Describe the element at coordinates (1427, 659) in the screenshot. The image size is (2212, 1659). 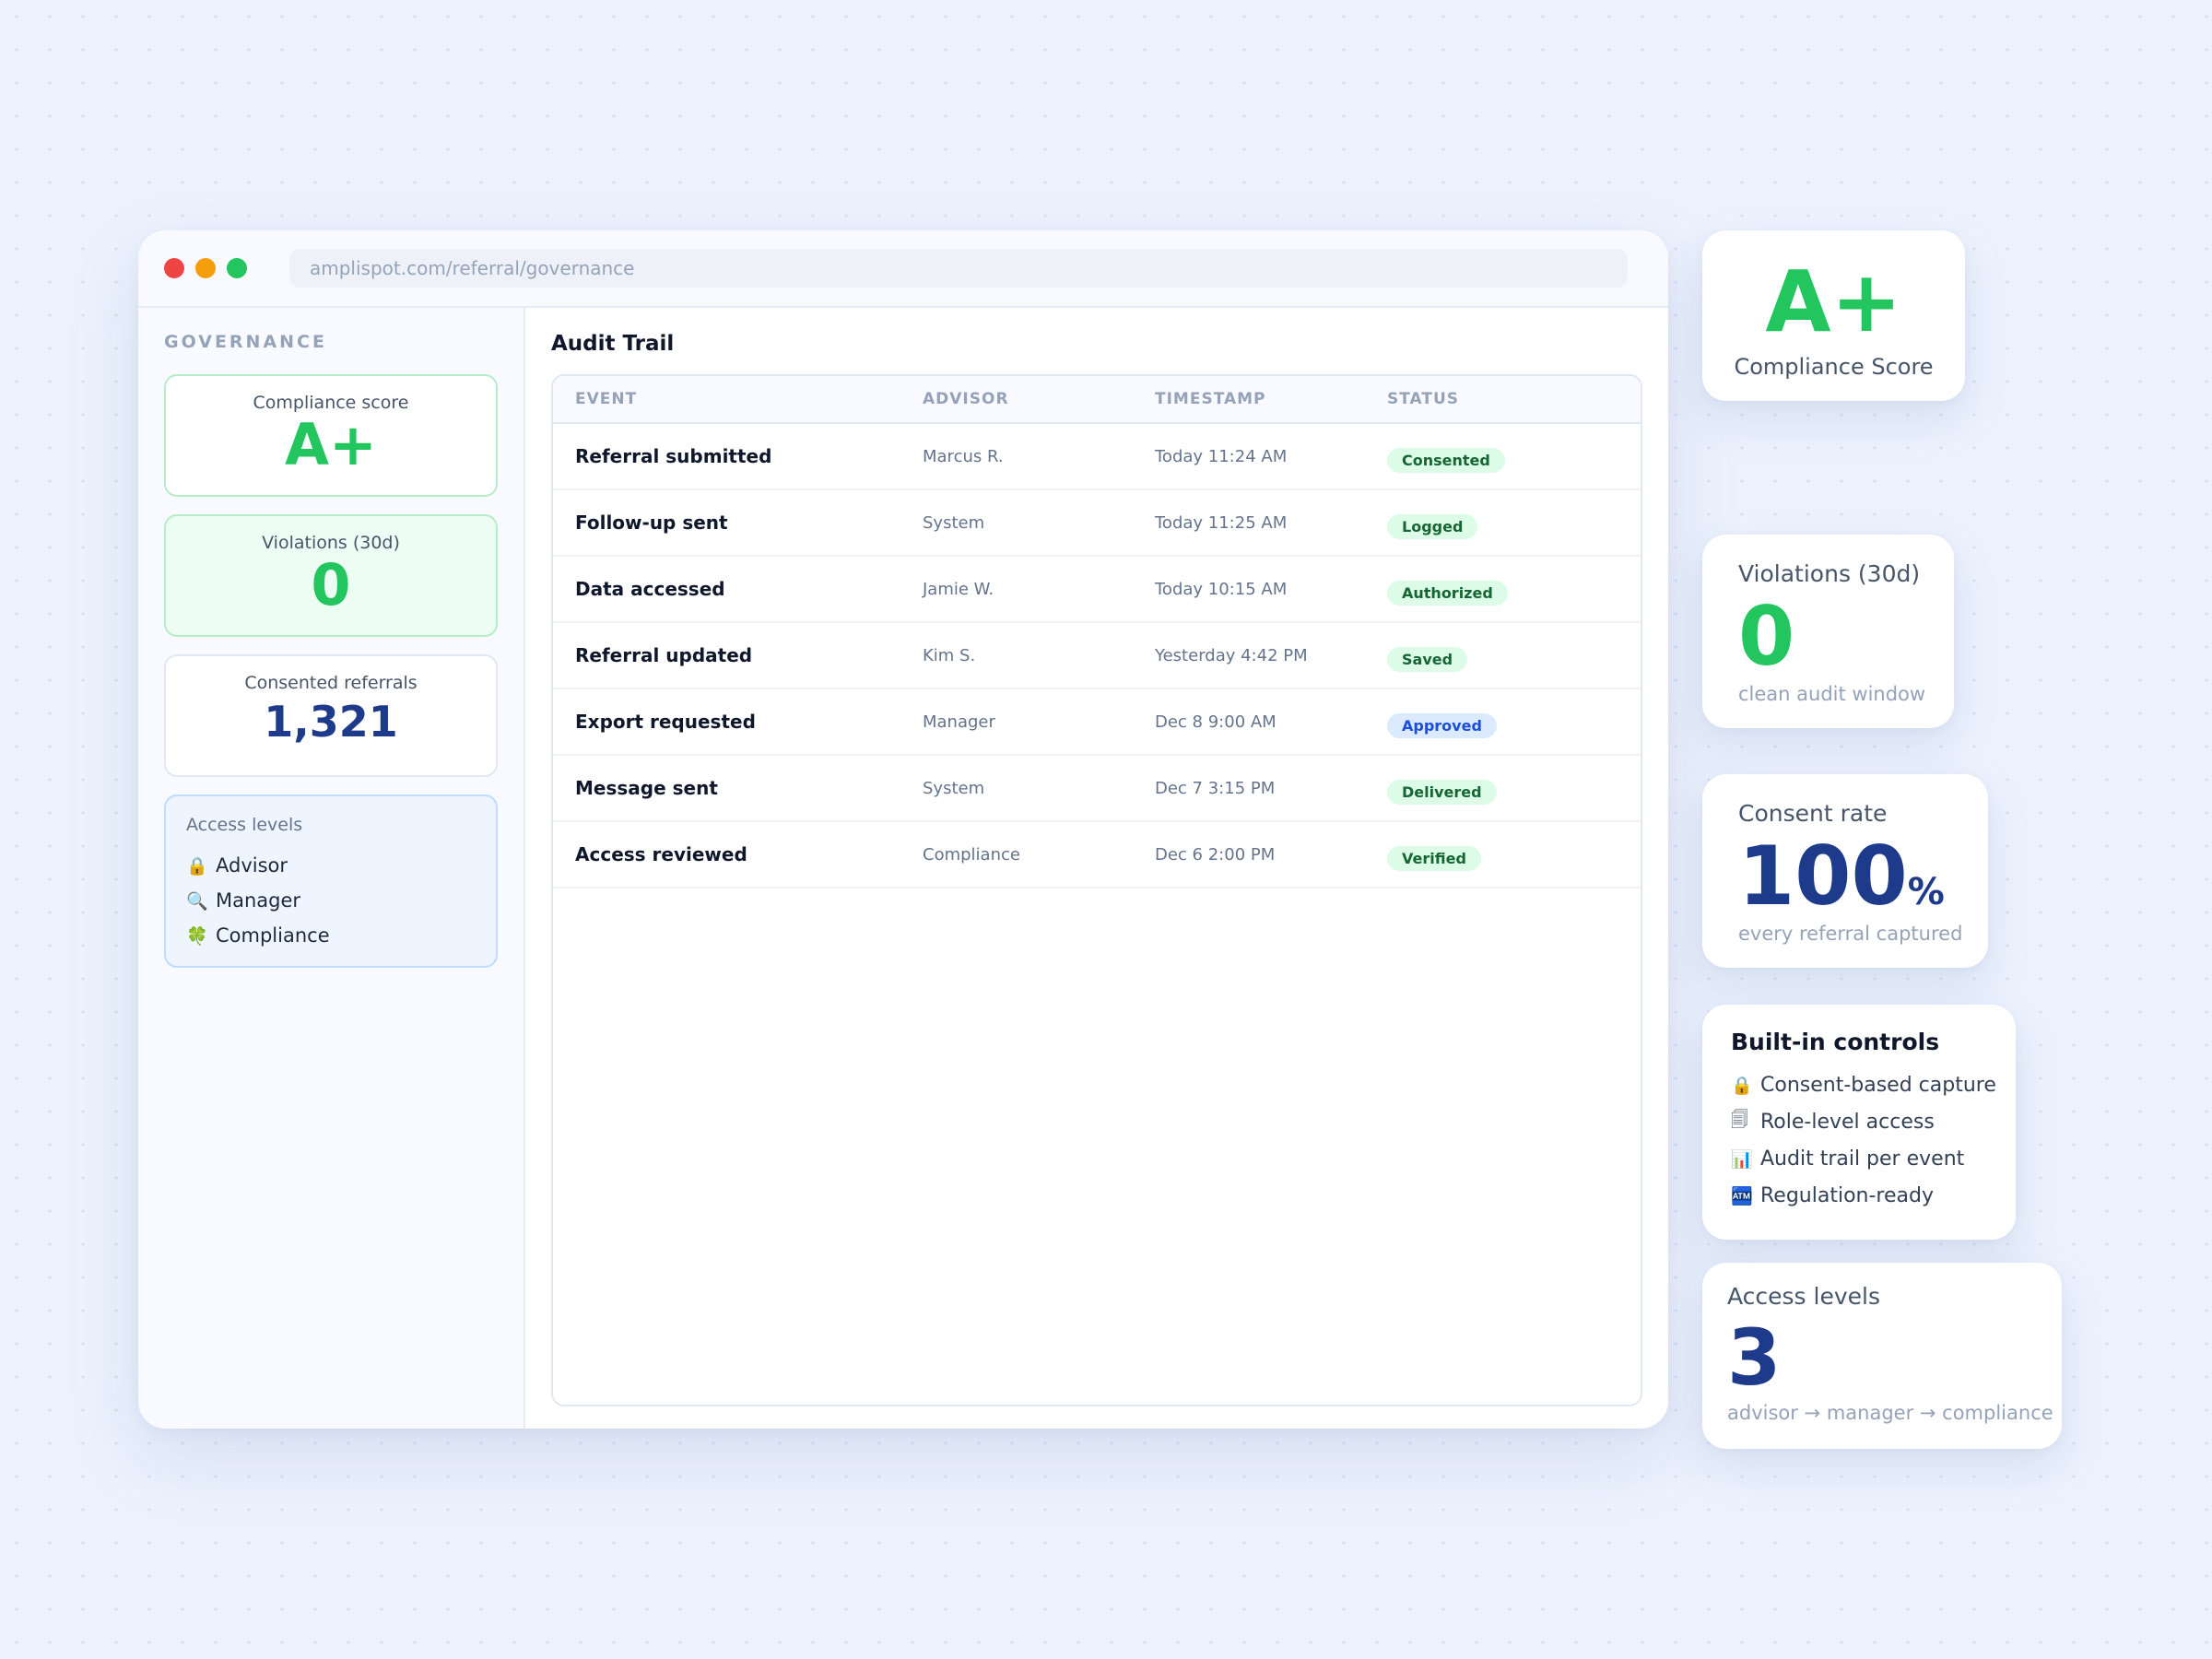
I see `status-badge: Saved` at that location.